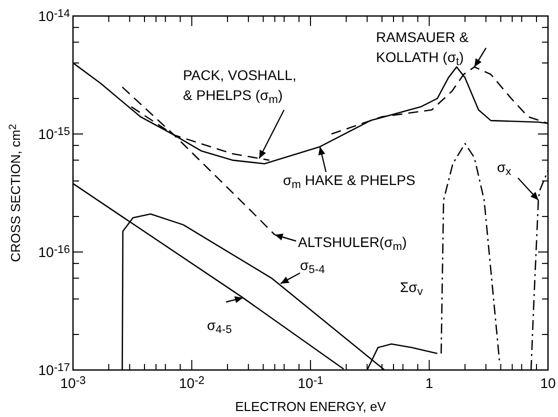 The image size is (558, 417). I want to click on annotation: RAMSAUER & KOLLATH (σ$_{t}$), so click(423, 48).